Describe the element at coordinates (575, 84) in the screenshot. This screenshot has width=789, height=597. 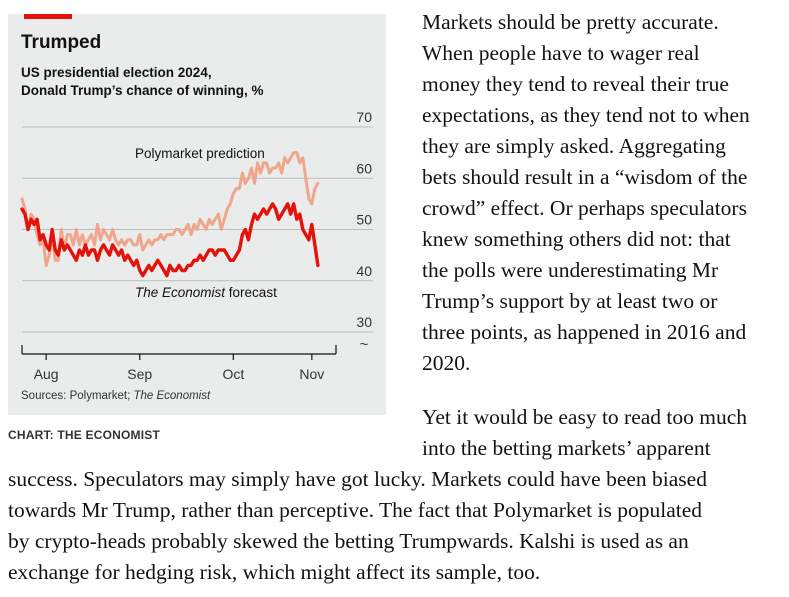
I see `paragraph-1-line: money they tend to reveal their true` at that location.